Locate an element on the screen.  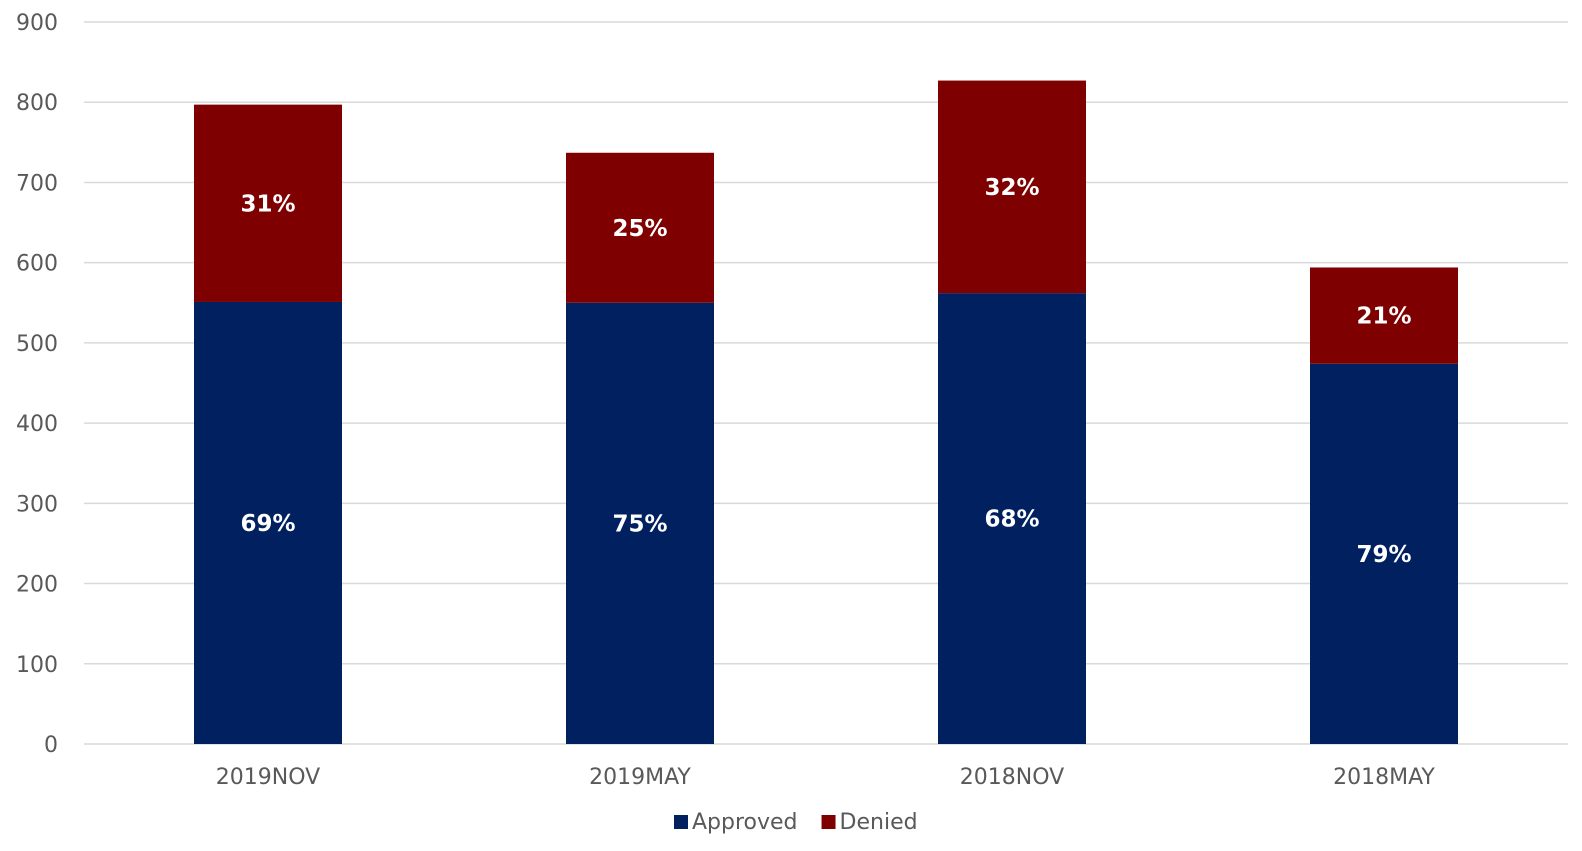
legend-swatch-approved is located at coordinates (681, 822).